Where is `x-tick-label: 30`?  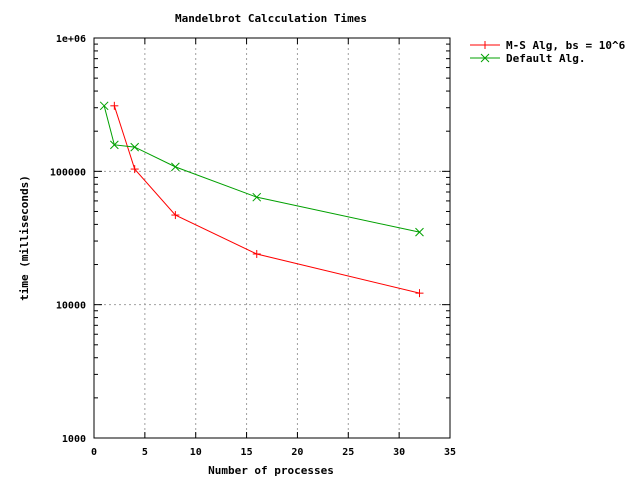
x-tick-label: 30 is located at coordinates (399, 452).